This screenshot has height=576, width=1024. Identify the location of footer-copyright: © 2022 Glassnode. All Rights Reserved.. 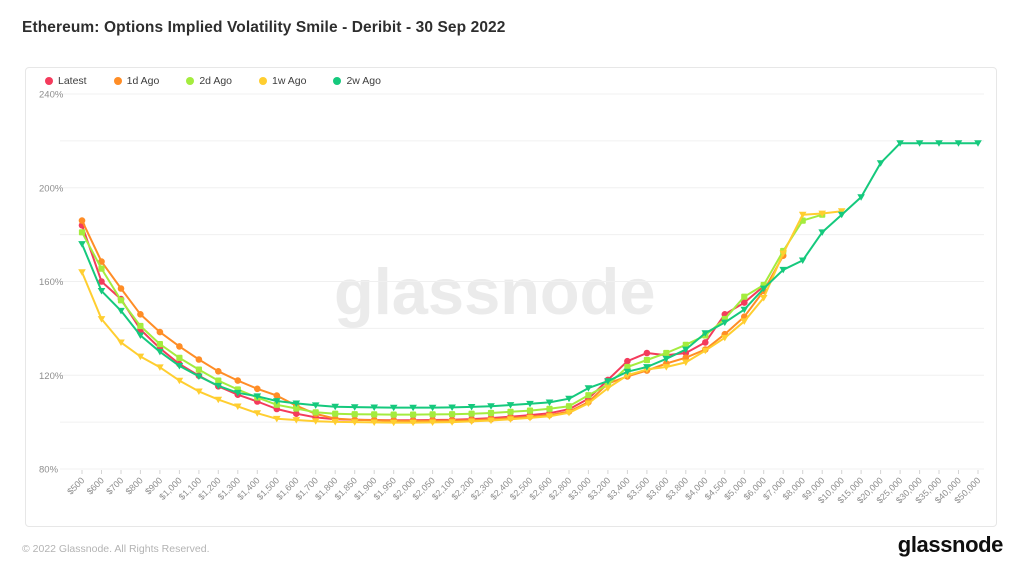
(116, 549).